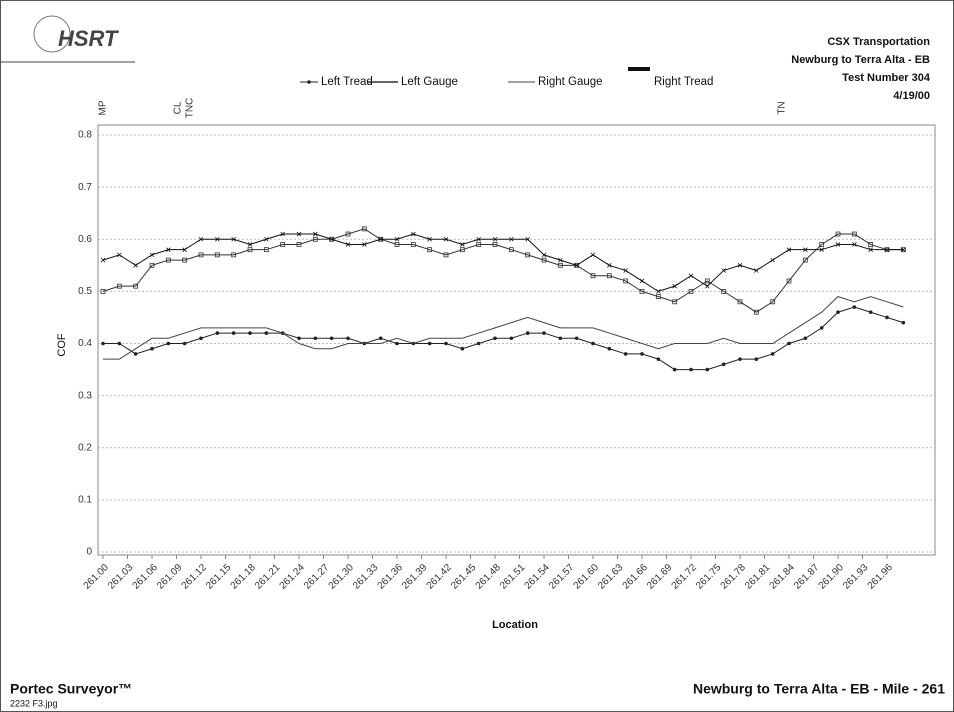  What do you see at coordinates (685, 577) in the screenshot?
I see `x-tick-label: 261.72` at bounding box center [685, 577].